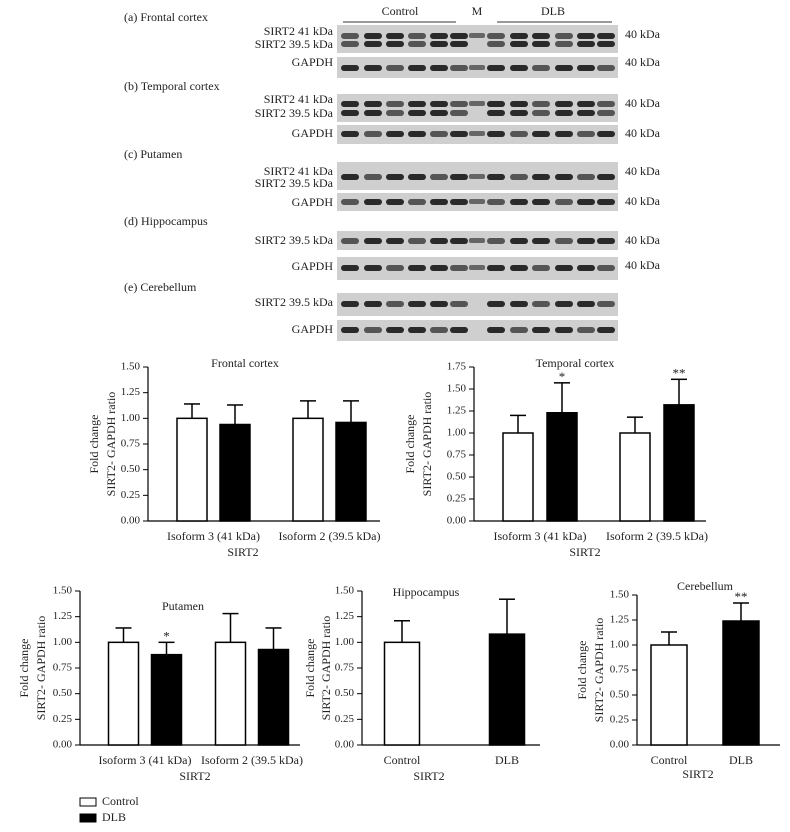  What do you see at coordinates (477, 11) in the screenshot?
I see `blot-header: M` at bounding box center [477, 11].